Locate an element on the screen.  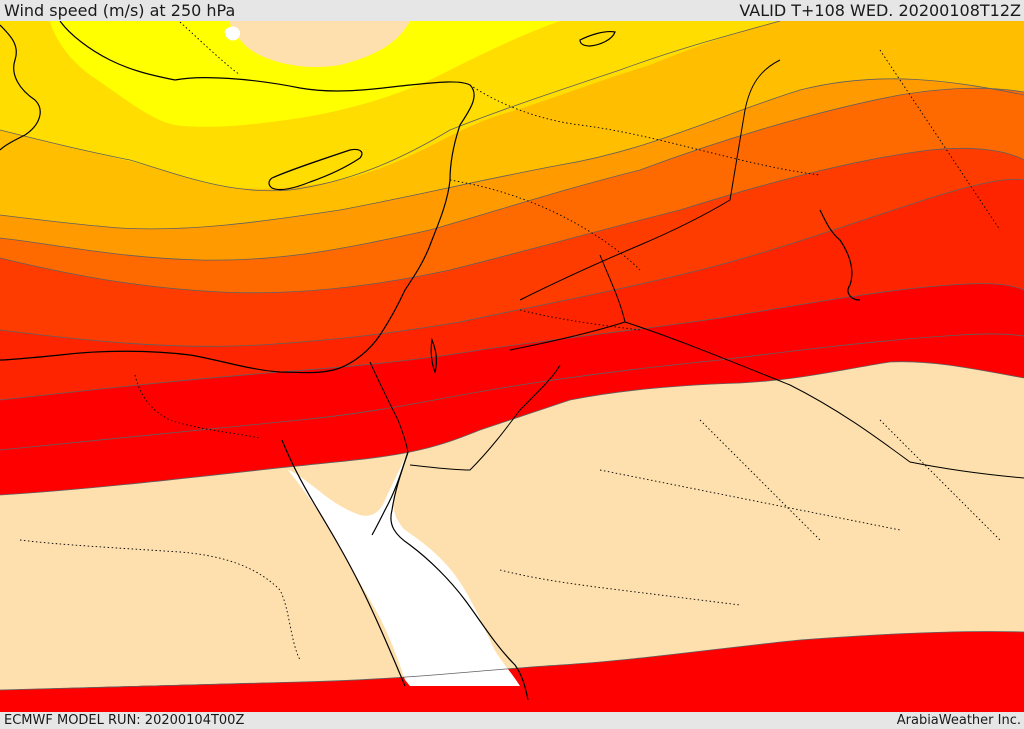
land-patch-north is located at coordinates (320, 44).